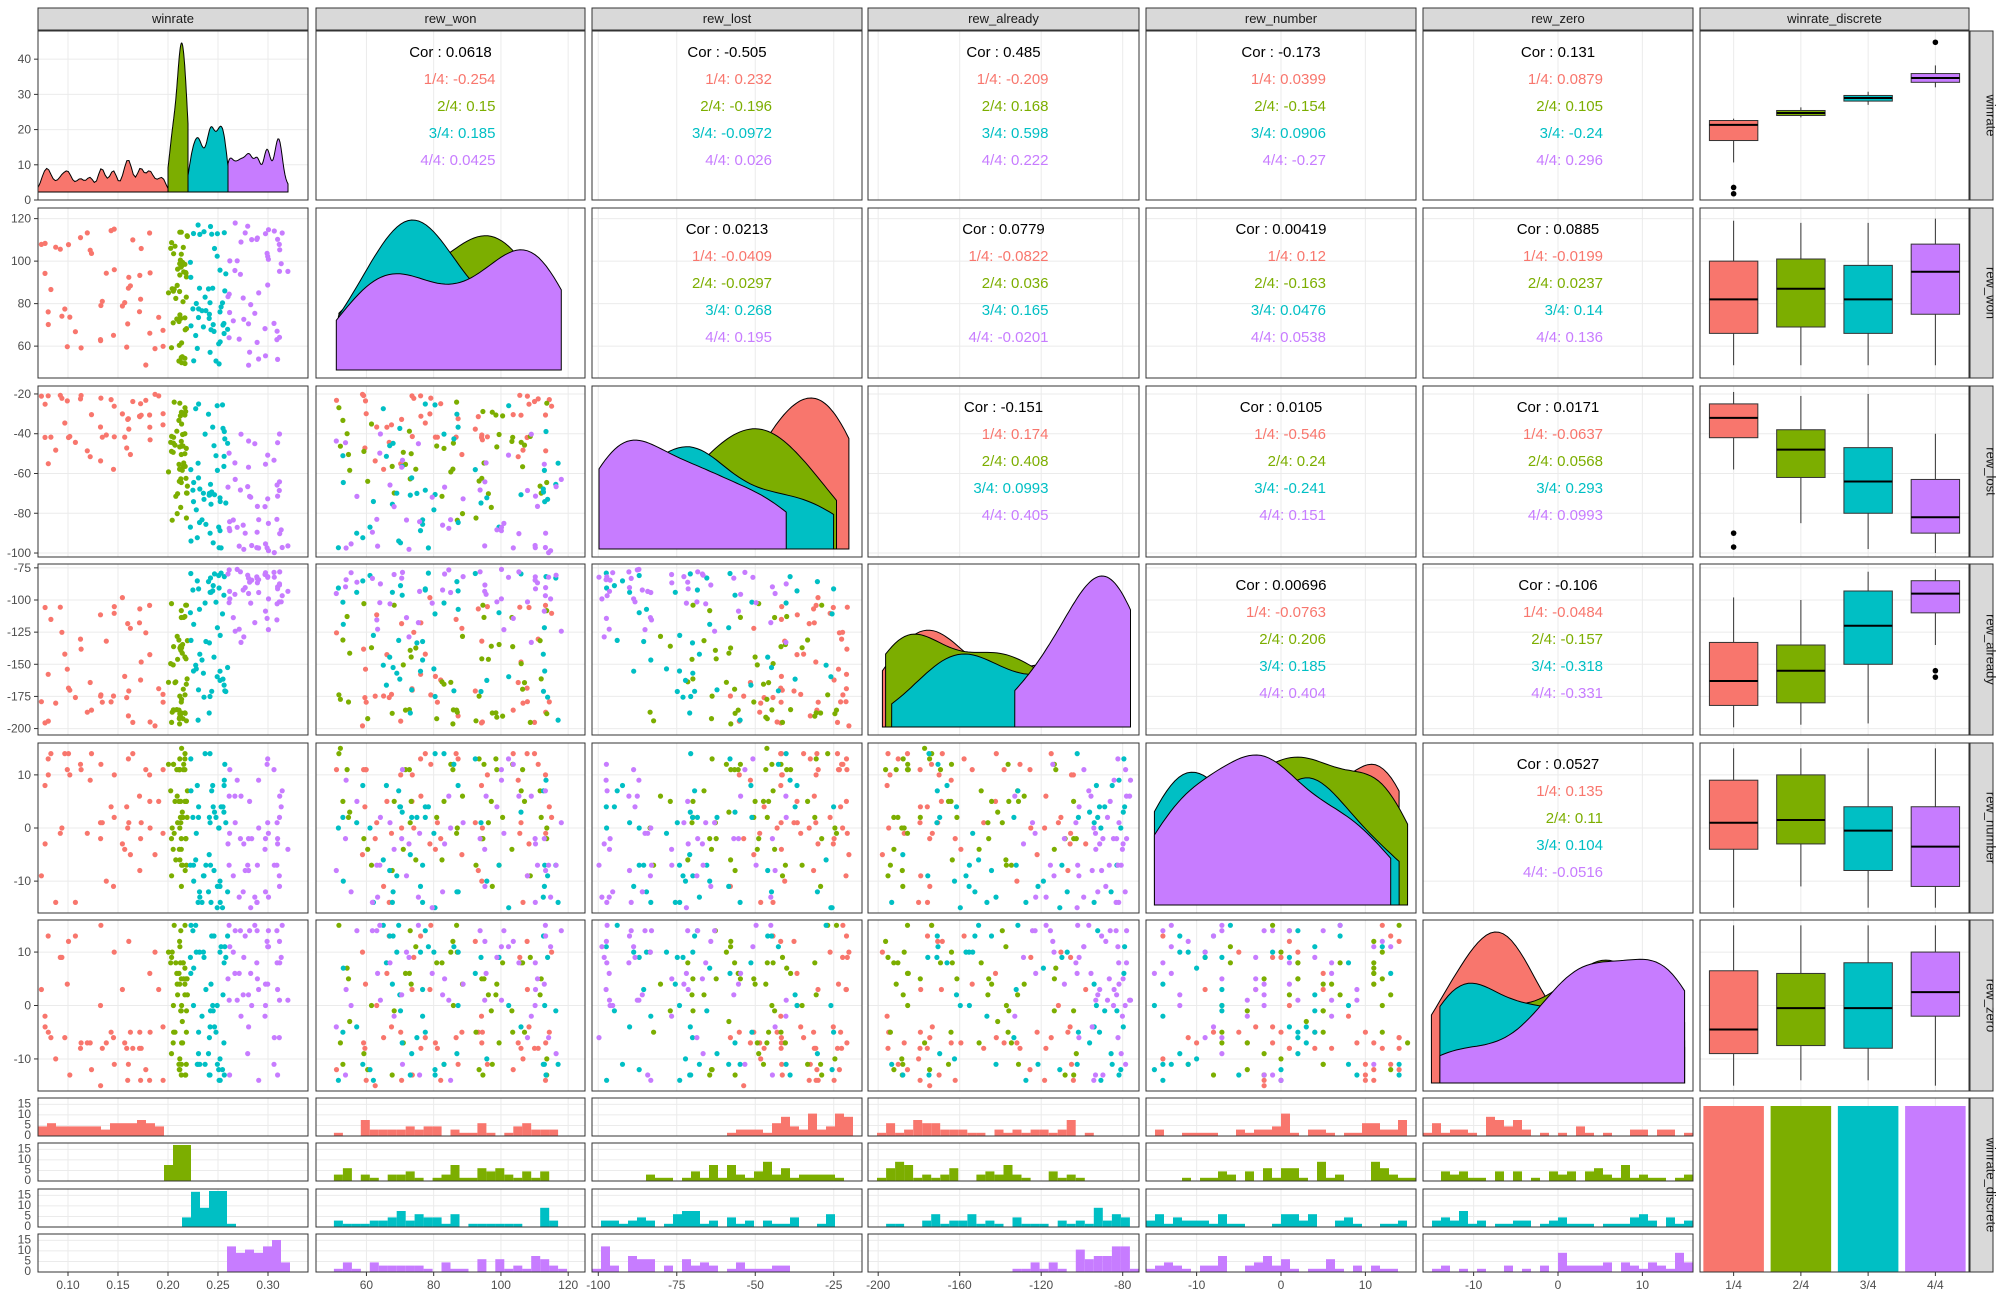  I want to click on y-tick-label: 0, so click(27, 828).